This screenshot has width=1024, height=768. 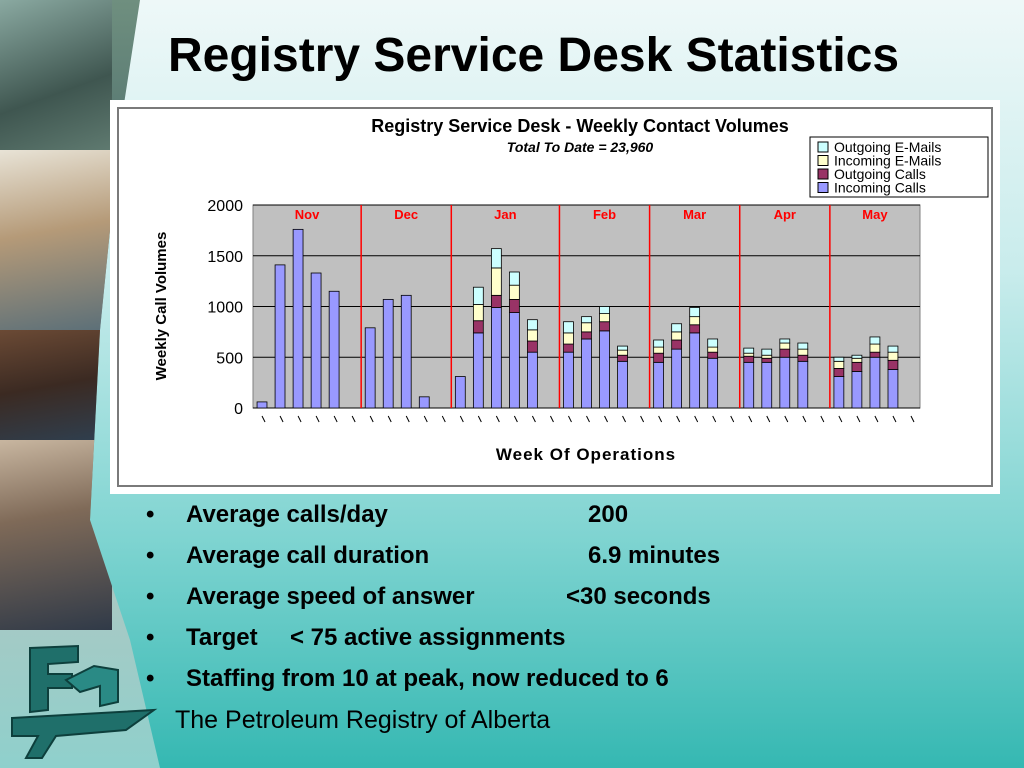 I want to click on month-label: Nov, so click(x=307, y=214).